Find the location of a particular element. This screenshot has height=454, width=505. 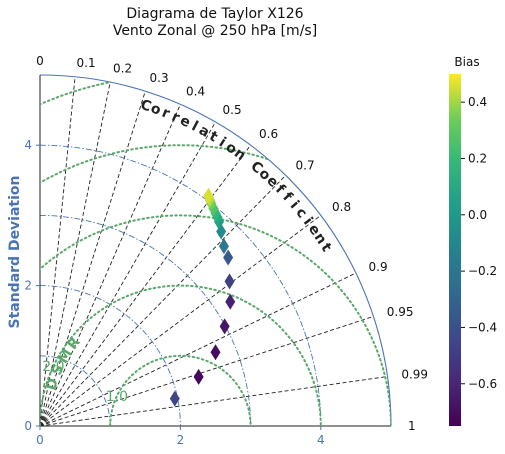

rms-level-label: 1.0 is located at coordinates (117, 397).